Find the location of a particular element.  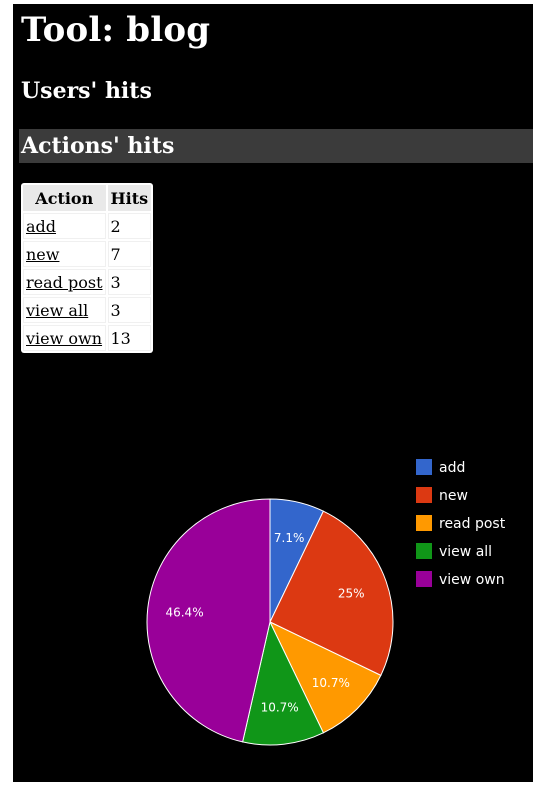

action-link-view-all: view all is located at coordinates (57, 310).